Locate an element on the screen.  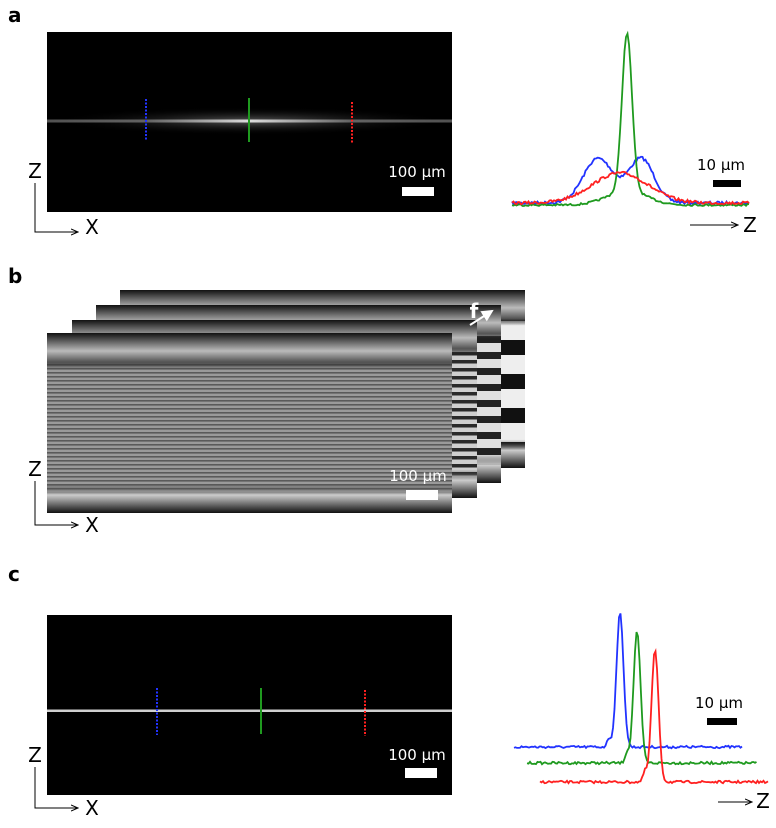
panel-label: c is located at coordinates (14, 574).